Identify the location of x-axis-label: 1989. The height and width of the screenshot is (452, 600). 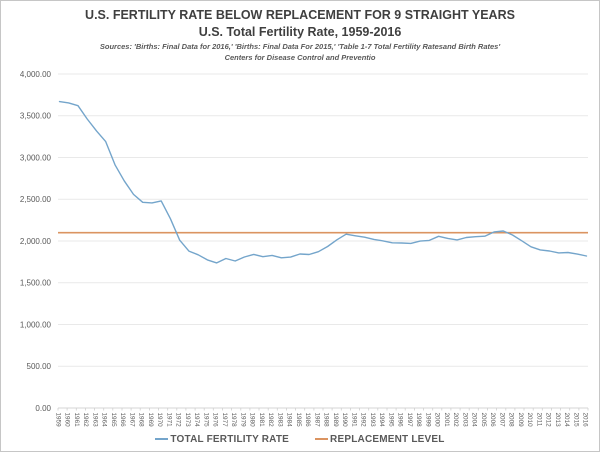
(335, 420).